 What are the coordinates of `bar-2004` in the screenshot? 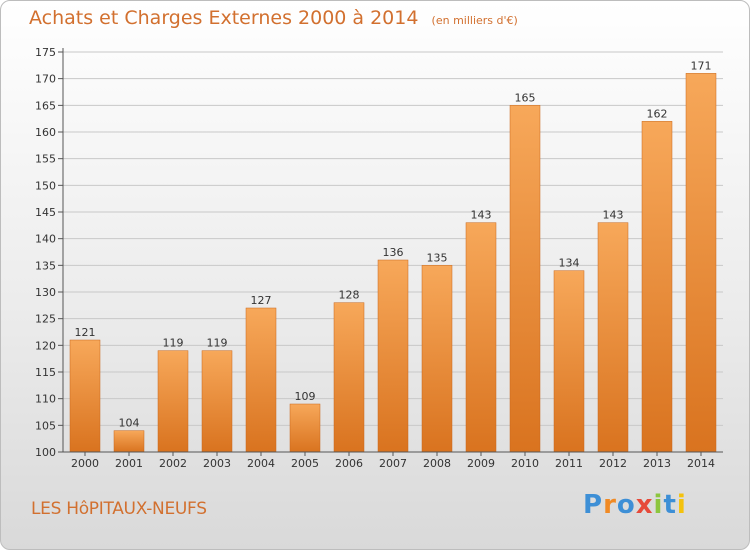 It's located at (261, 380).